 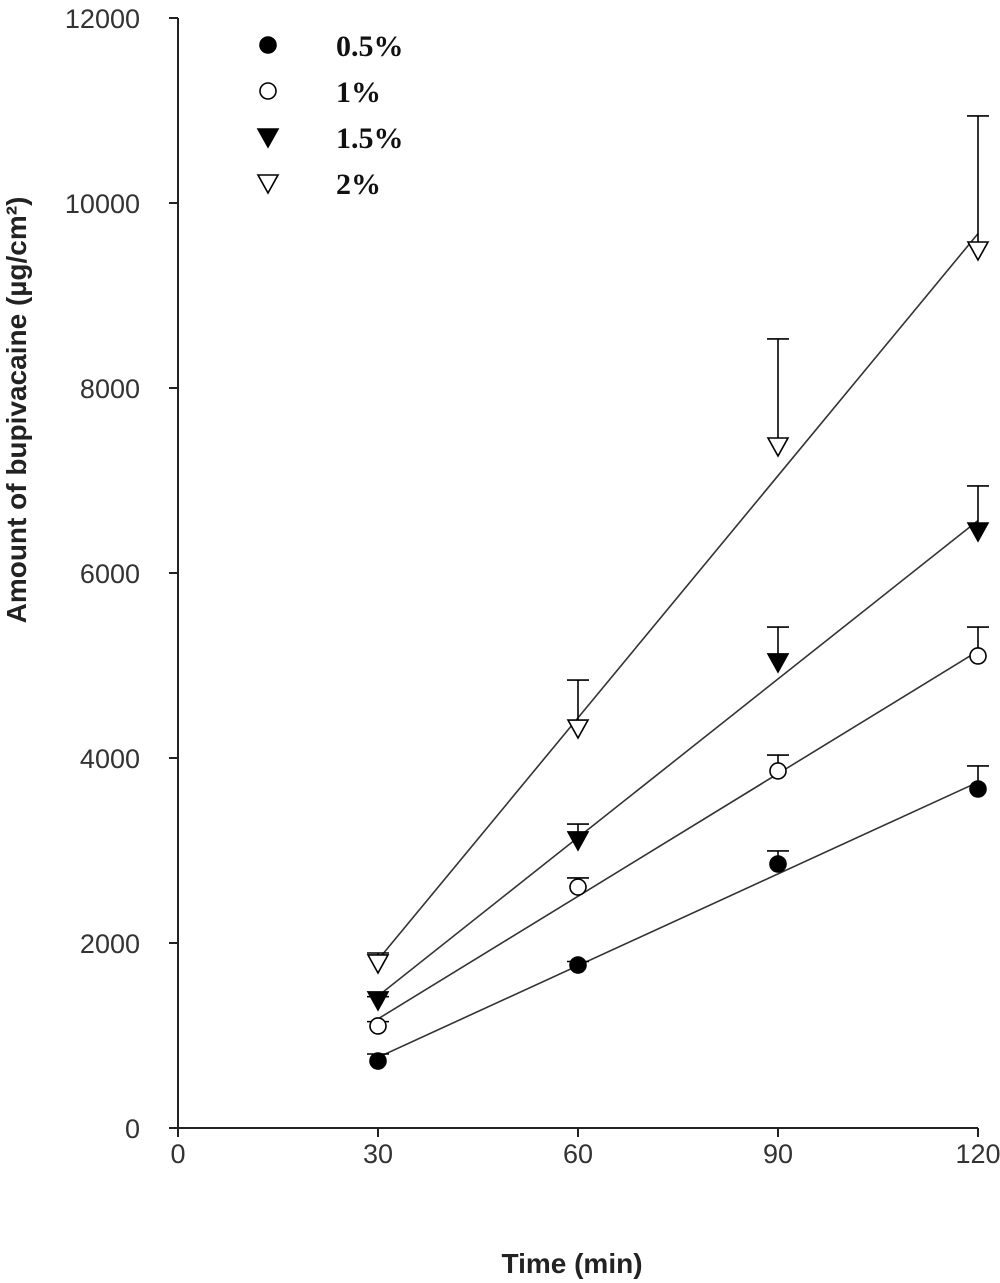 I want to click on y-axis-label: Amount of bupivacaine (µg/cm²), so click(x=16, y=410).